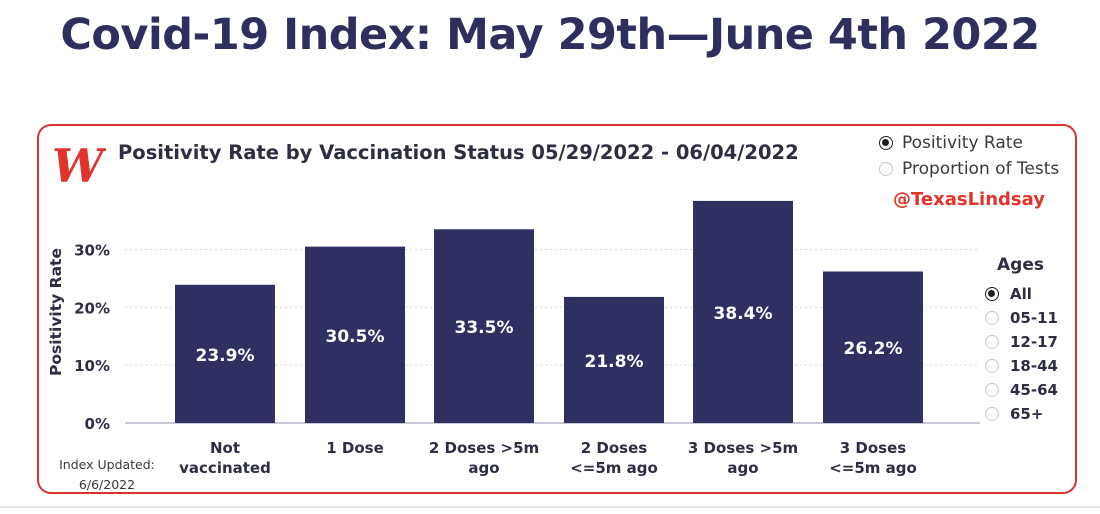  What do you see at coordinates (484, 448) in the screenshot?
I see `x-category-label: 2 Doses >5m` at bounding box center [484, 448].